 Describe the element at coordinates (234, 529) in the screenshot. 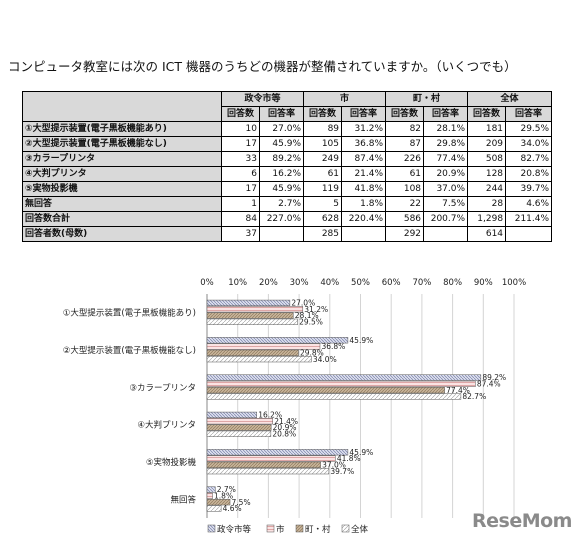

I see `legend-label: 政令市等` at that location.